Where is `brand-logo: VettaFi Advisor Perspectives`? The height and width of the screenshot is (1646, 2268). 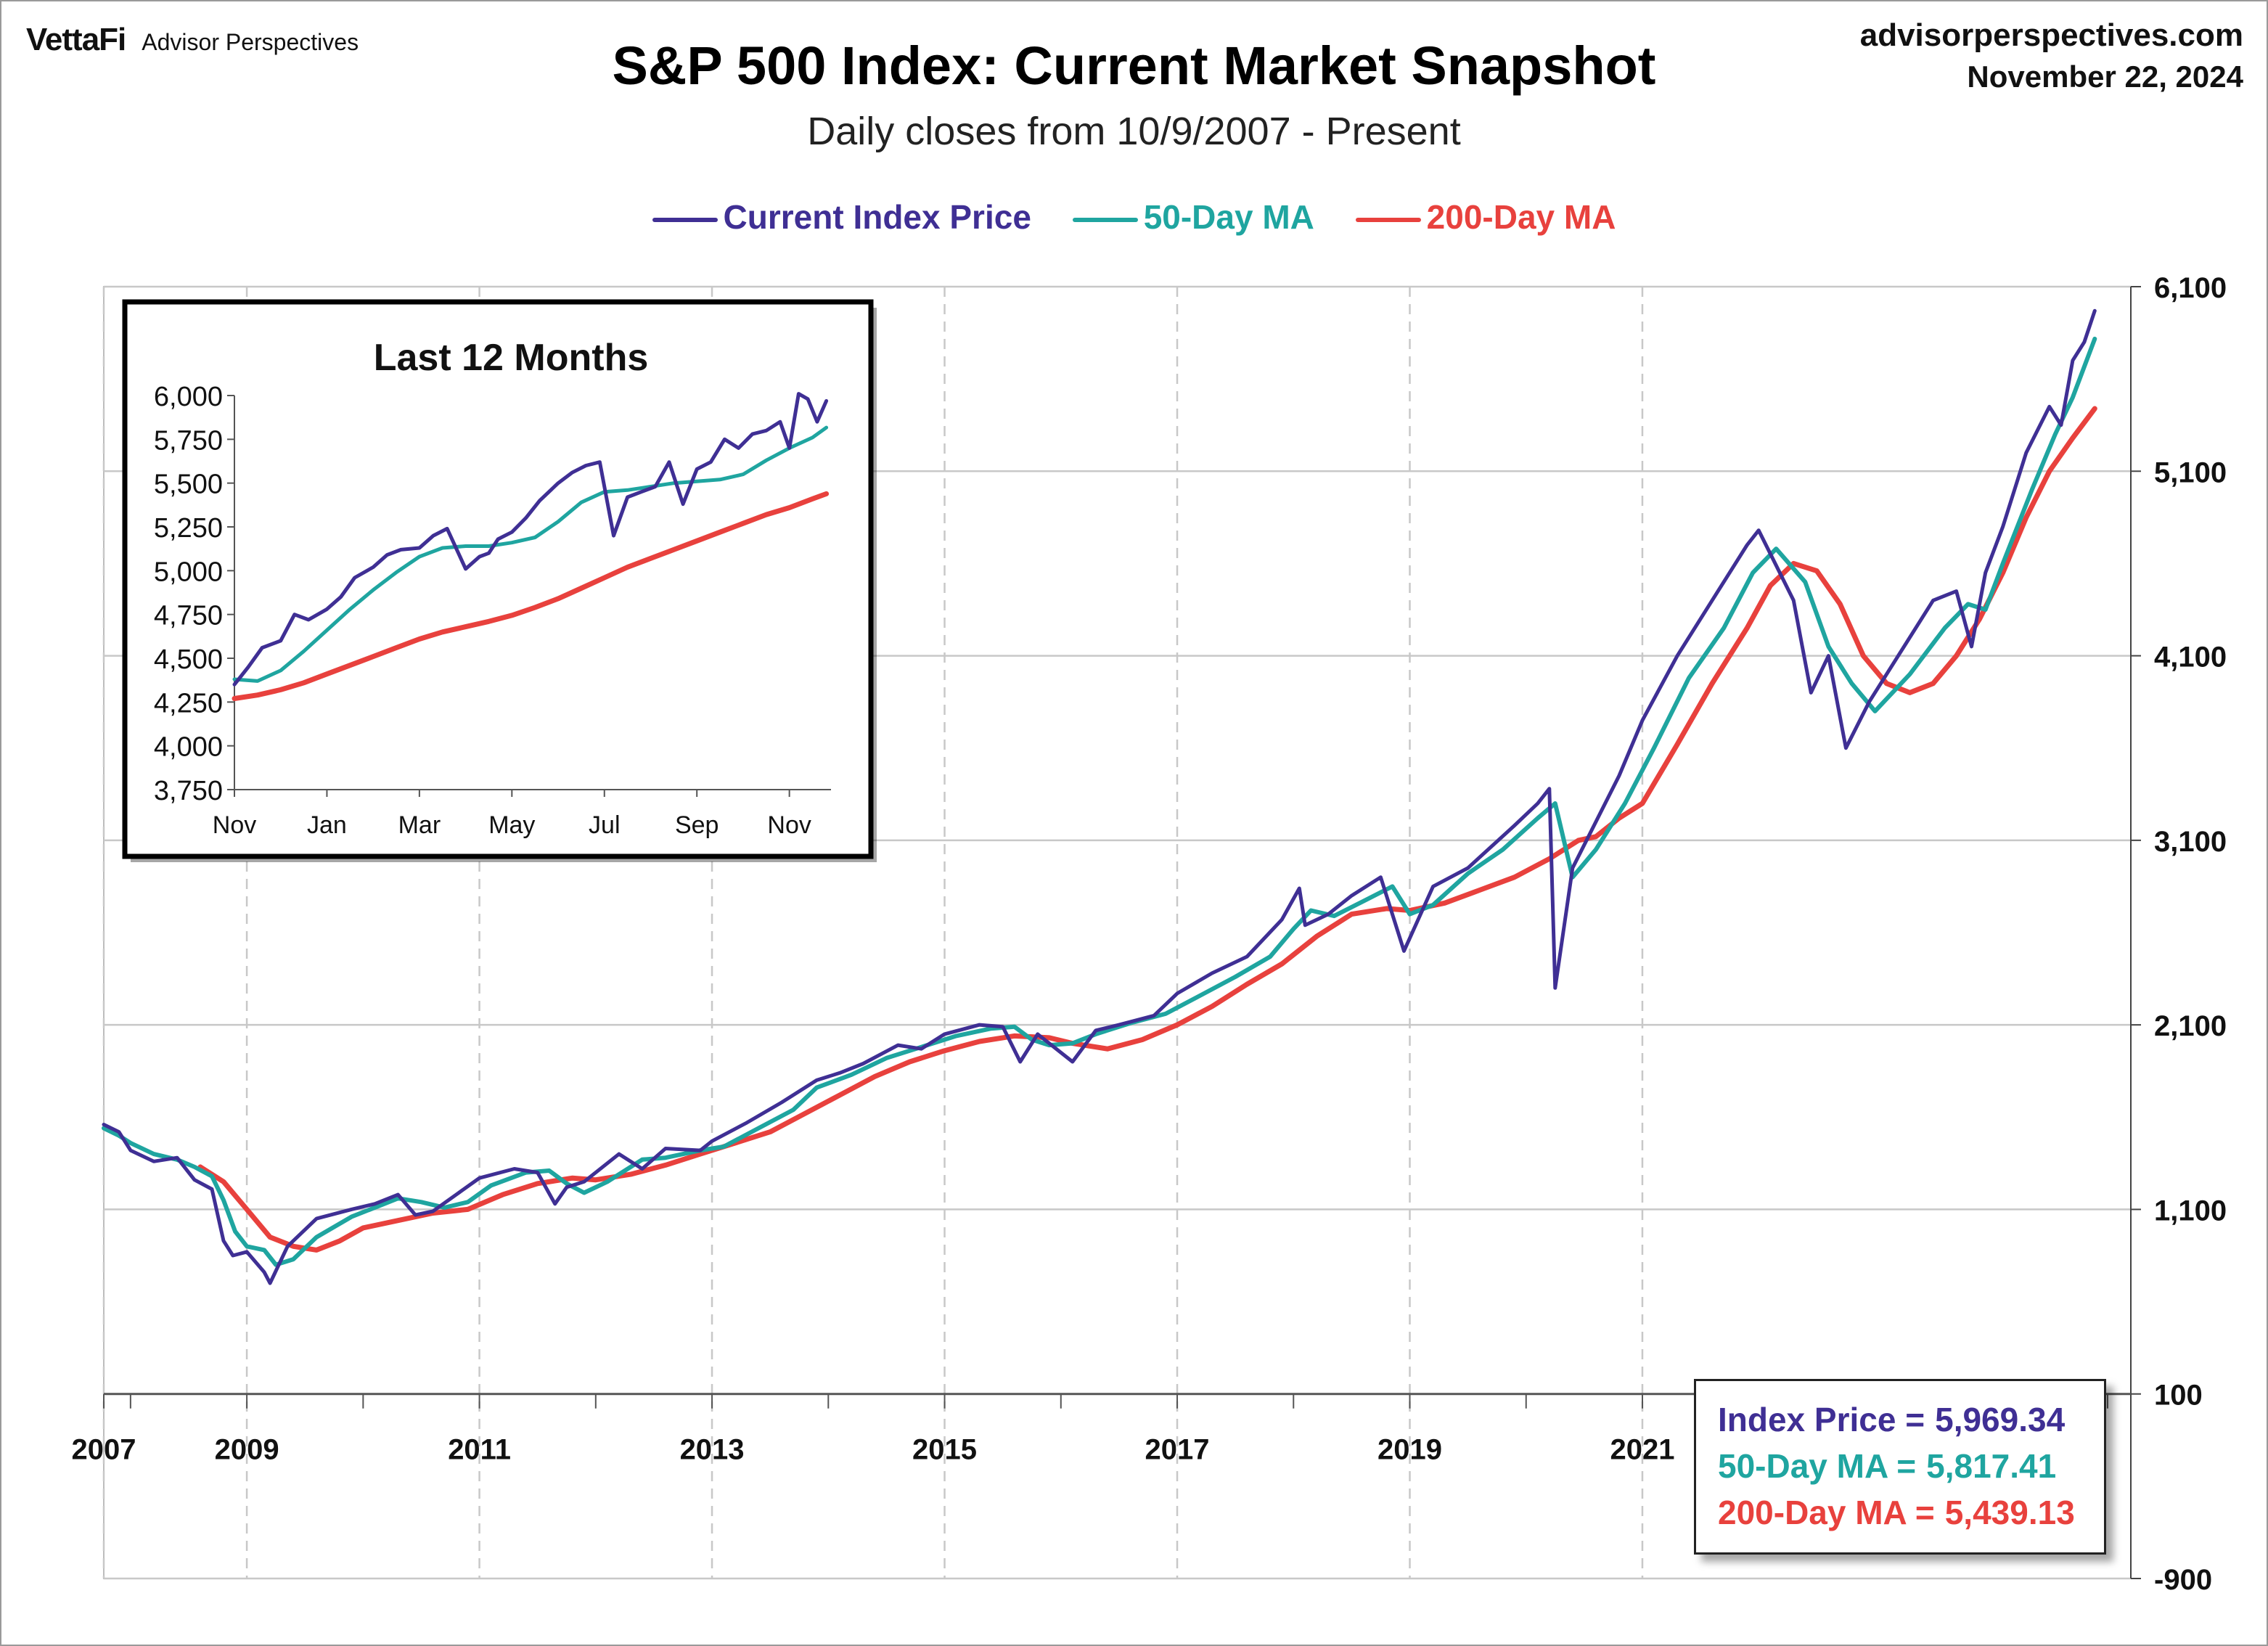 brand-logo: VettaFi Advisor Perspectives is located at coordinates (192, 40).